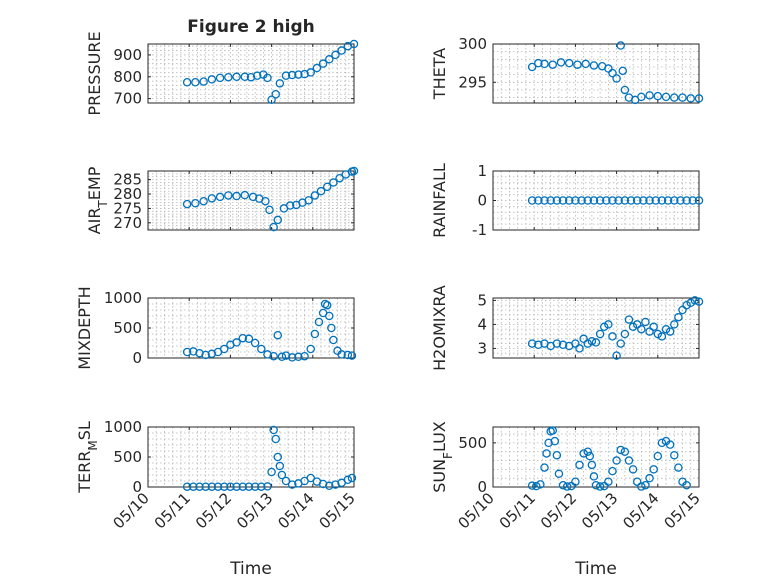 The image size is (778, 587). Describe the element at coordinates (84, 327) in the screenshot. I see `y-axis-label: MIXDEPTH` at that location.